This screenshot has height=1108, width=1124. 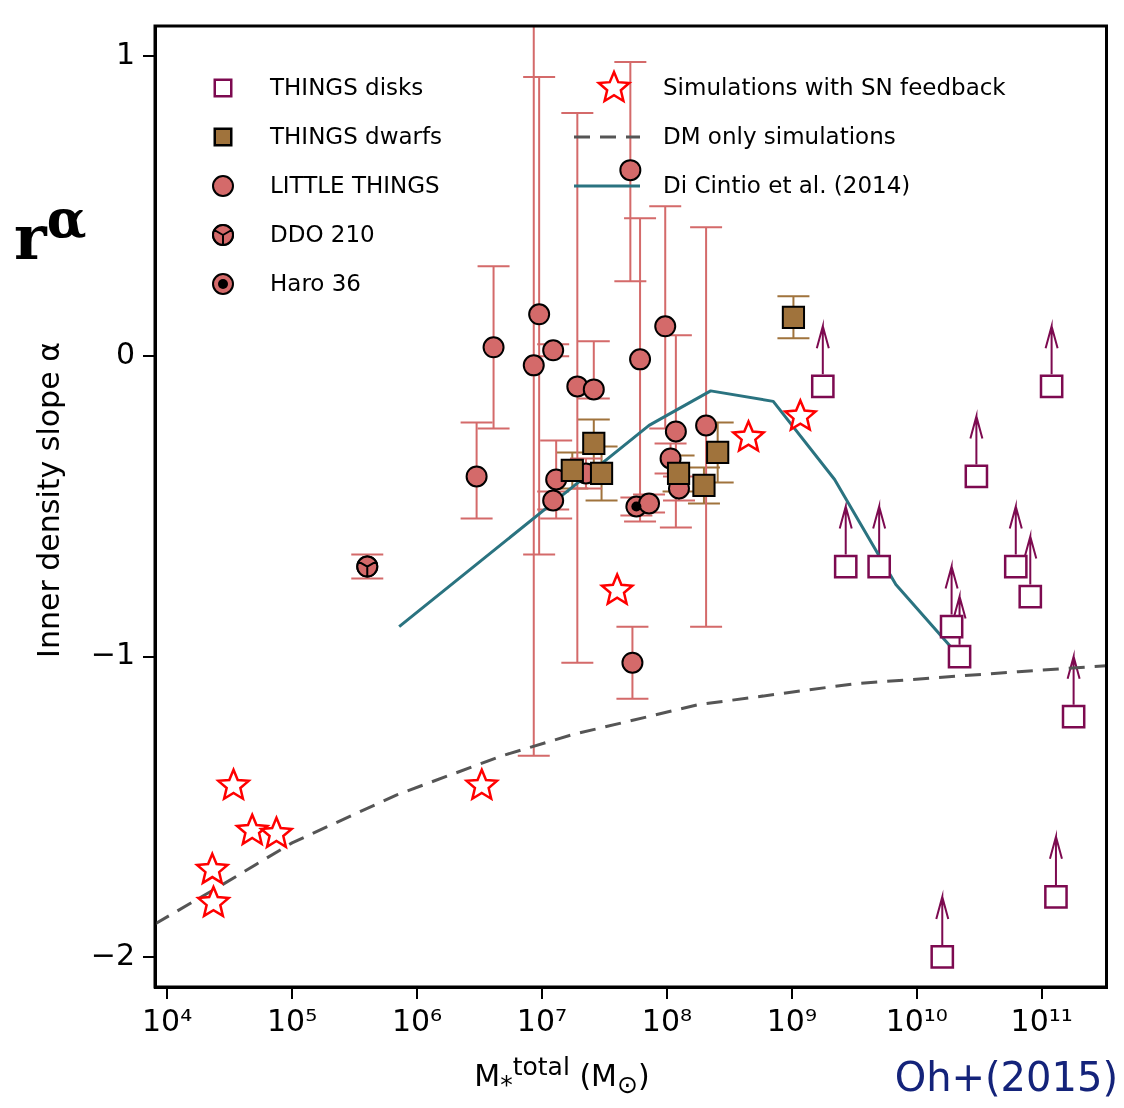 I want to click on legend-label: LITTLE THINGS, so click(x=355, y=184).